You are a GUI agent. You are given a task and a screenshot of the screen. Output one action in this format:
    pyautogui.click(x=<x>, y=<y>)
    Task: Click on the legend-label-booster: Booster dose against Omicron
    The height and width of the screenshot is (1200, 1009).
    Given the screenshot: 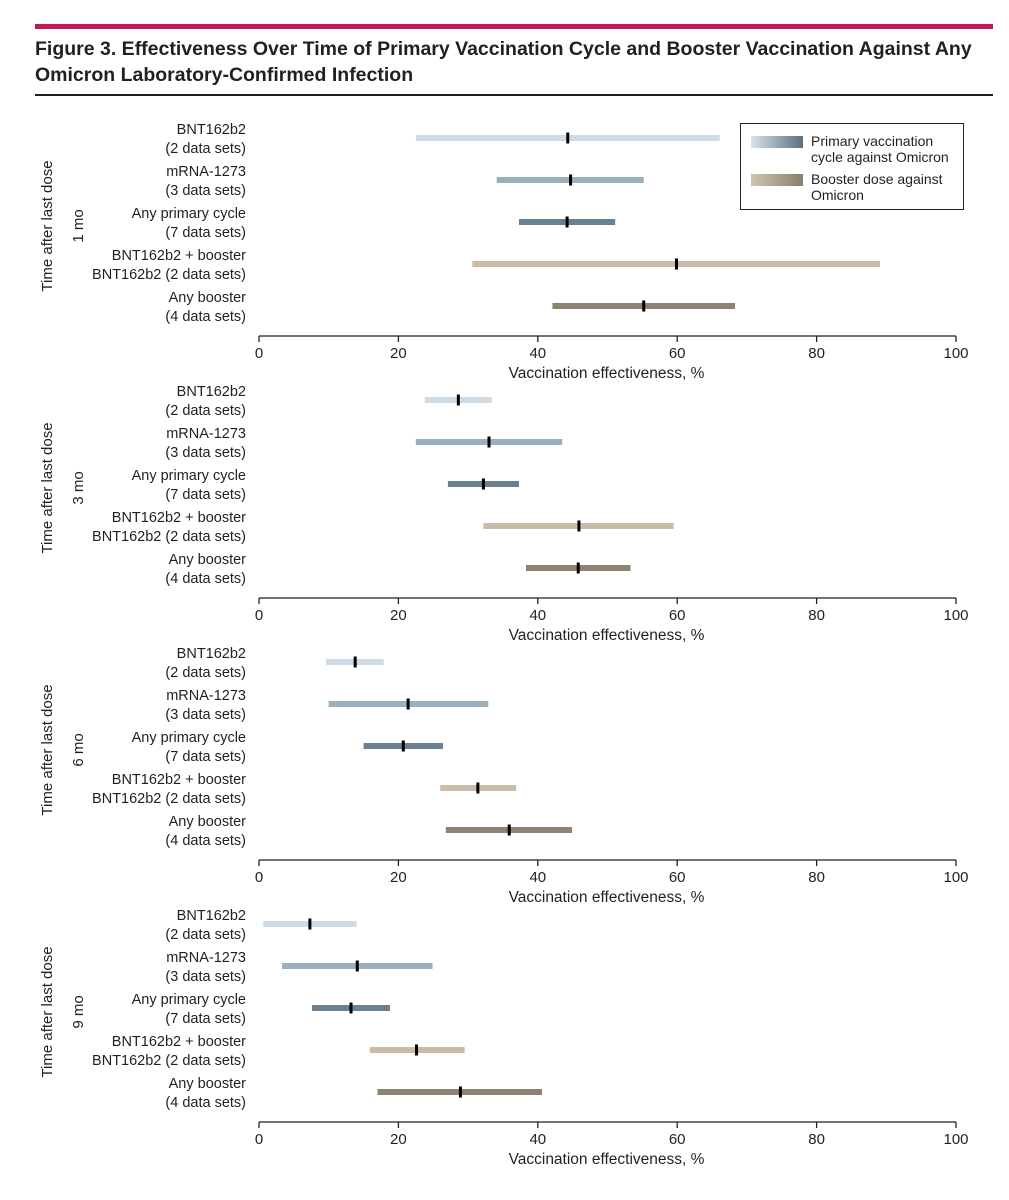 What is the action you would take?
    pyautogui.click(x=877, y=187)
    